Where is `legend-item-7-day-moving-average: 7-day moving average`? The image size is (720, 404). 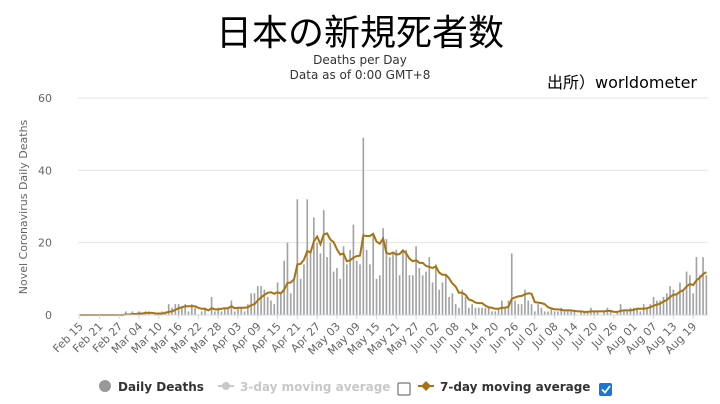 legend-item-7-day-moving-average: 7-day moving average is located at coordinates (504, 387).